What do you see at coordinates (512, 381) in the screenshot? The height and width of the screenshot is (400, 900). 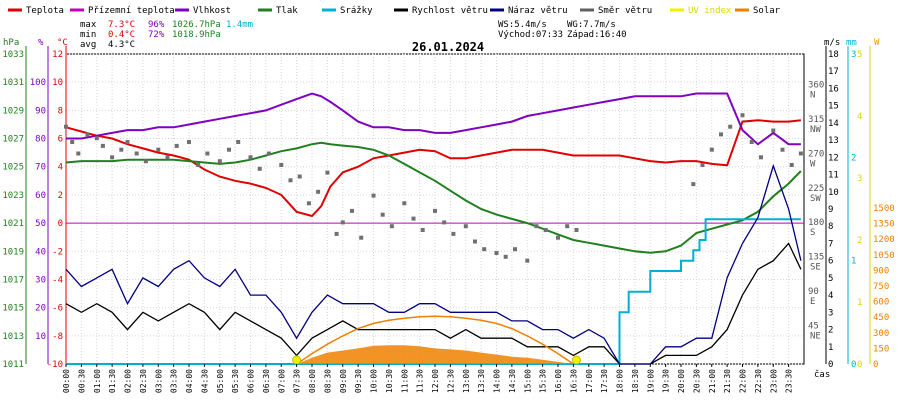 I see `x-tick-label: 14:30` at bounding box center [512, 381].